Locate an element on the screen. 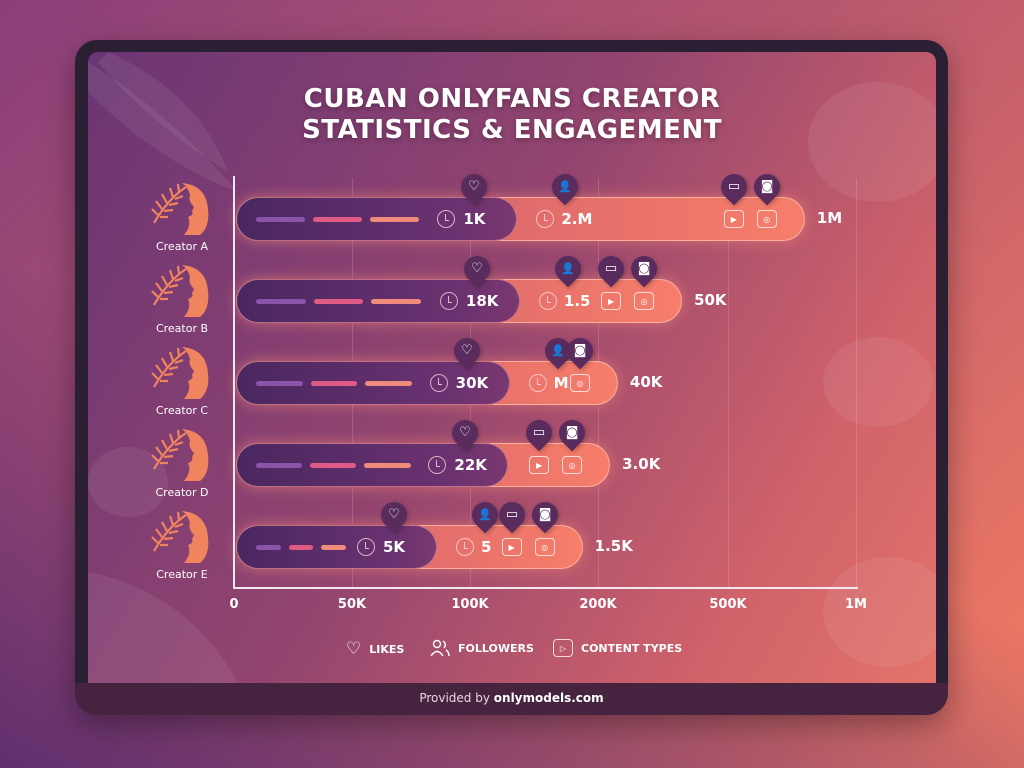 This screenshot has width=1024, height=768. legend-label: LIKES is located at coordinates (387, 649).